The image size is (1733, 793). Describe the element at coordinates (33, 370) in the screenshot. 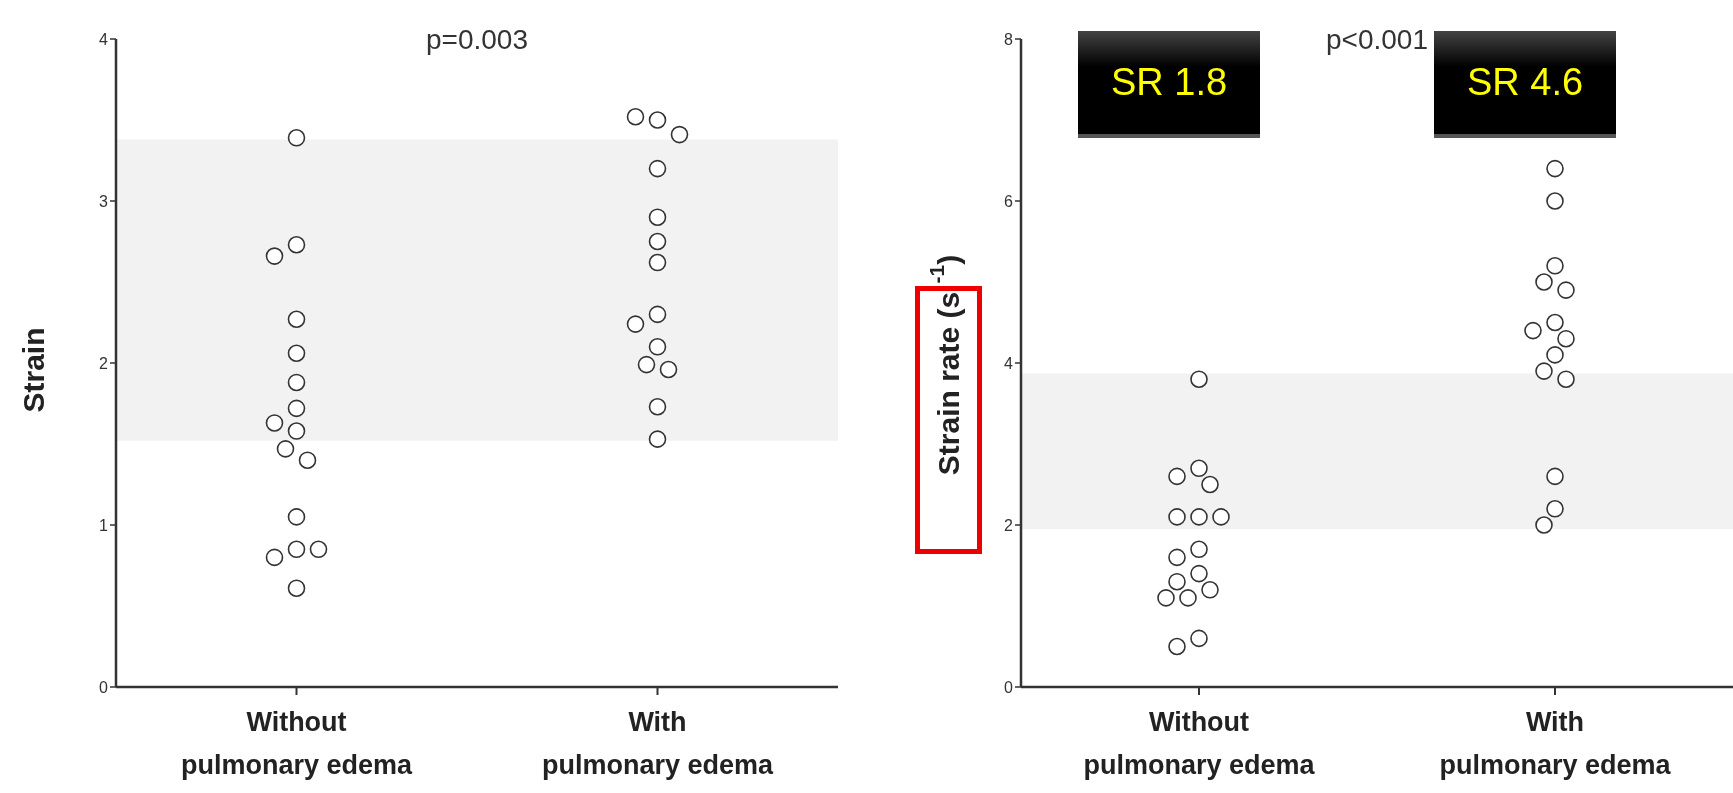

I see `y-axis-title: Strain` at that location.